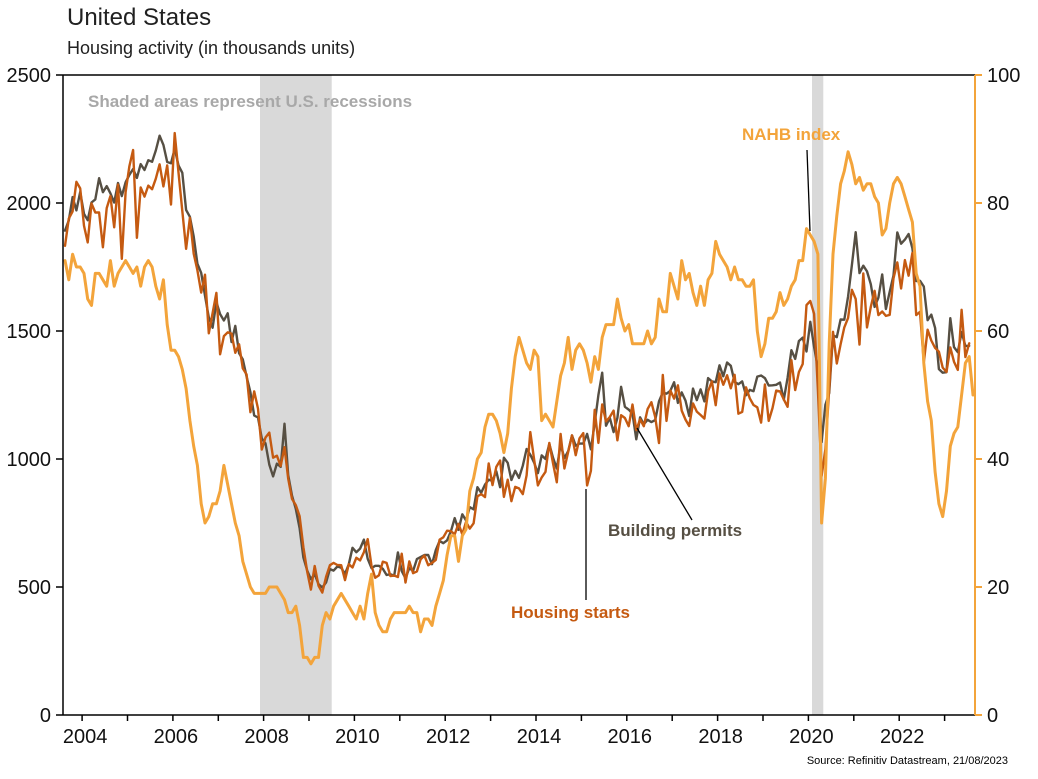 The image size is (1038, 779). Describe the element at coordinates (139, 17) in the screenshot. I see `page-title: United States` at that location.